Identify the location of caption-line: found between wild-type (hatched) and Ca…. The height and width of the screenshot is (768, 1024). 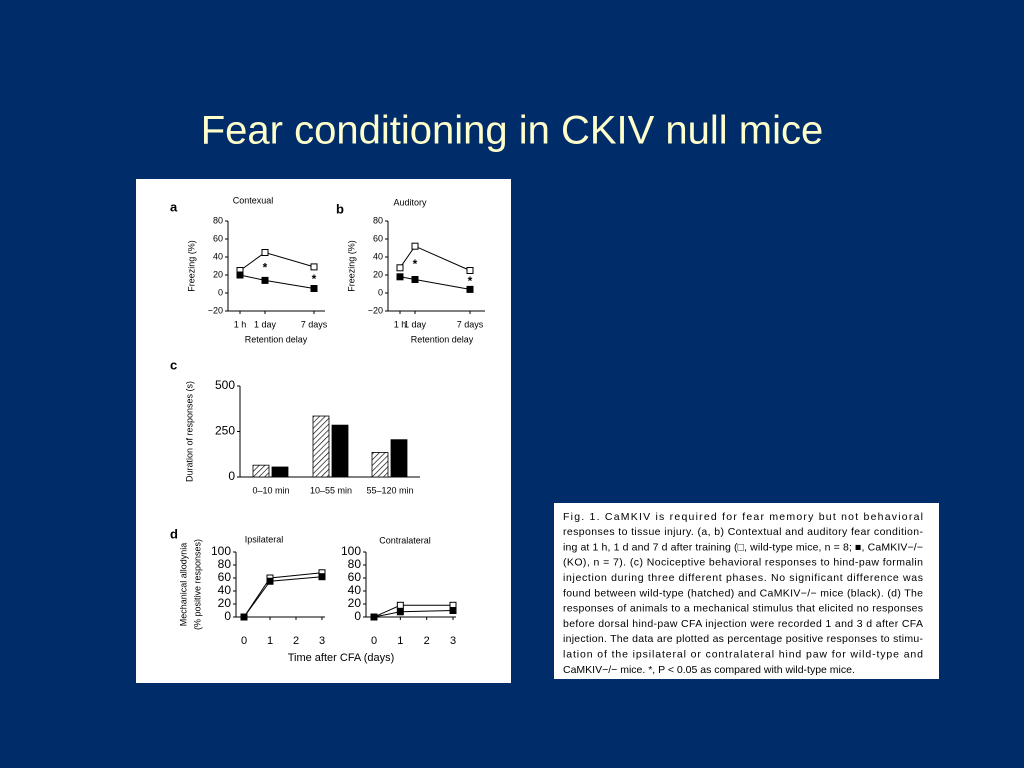
(743, 593).